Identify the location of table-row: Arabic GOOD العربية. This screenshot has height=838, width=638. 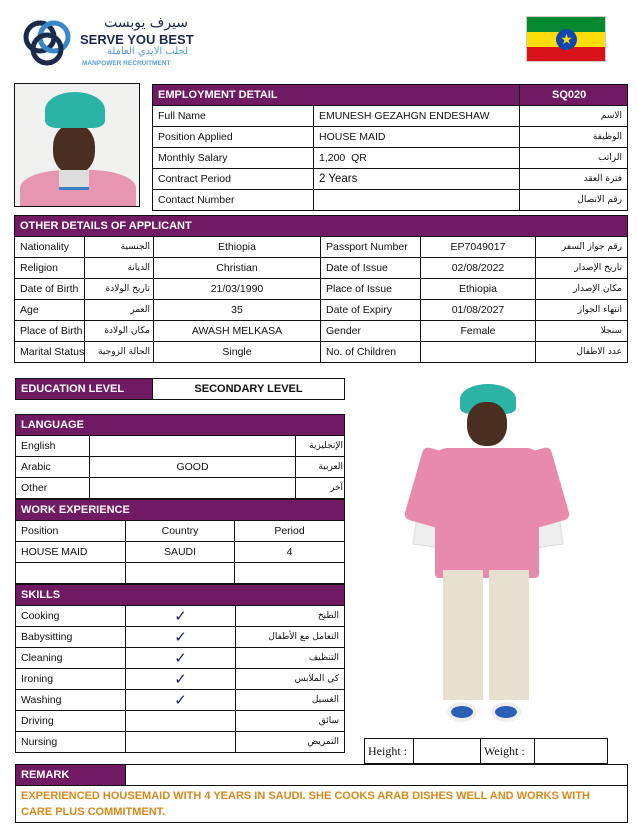
(180, 467).